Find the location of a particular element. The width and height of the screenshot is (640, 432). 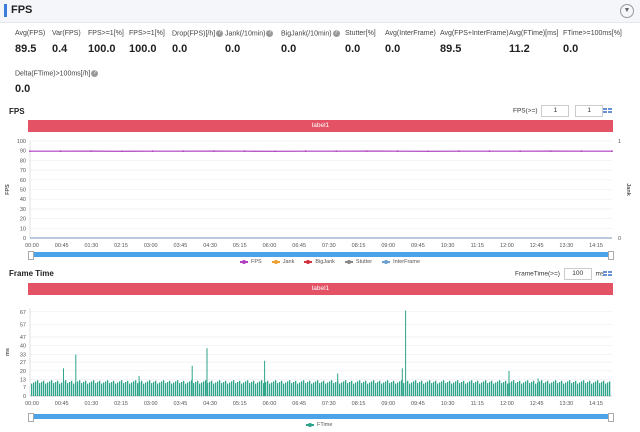

legend-item: Stutter is located at coordinates (358, 262).